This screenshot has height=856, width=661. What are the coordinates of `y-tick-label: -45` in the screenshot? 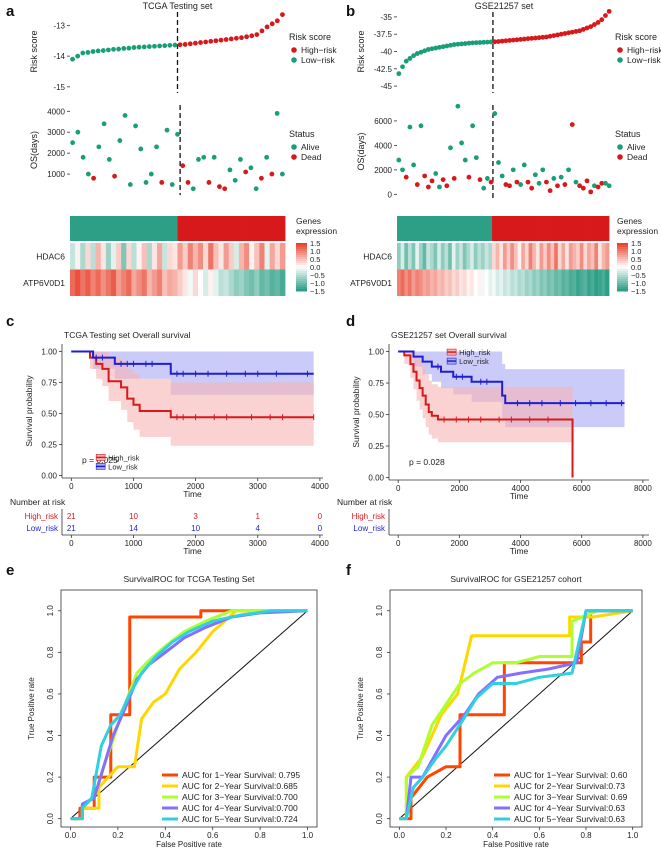 It's located at (386, 86).